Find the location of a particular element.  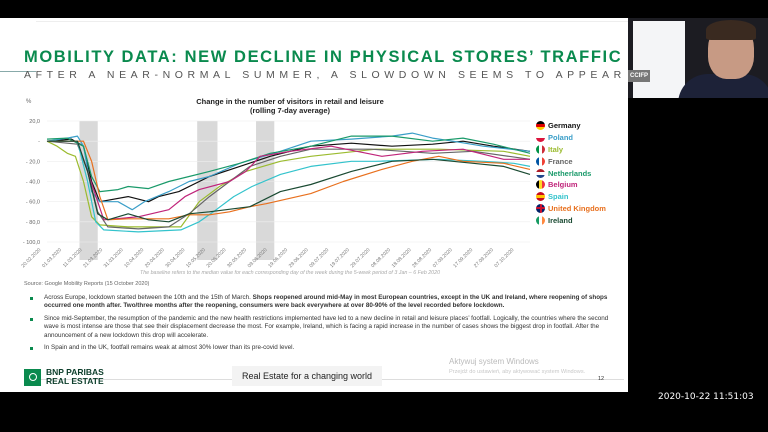

legend-label: Spain is located at coordinates (558, 197).